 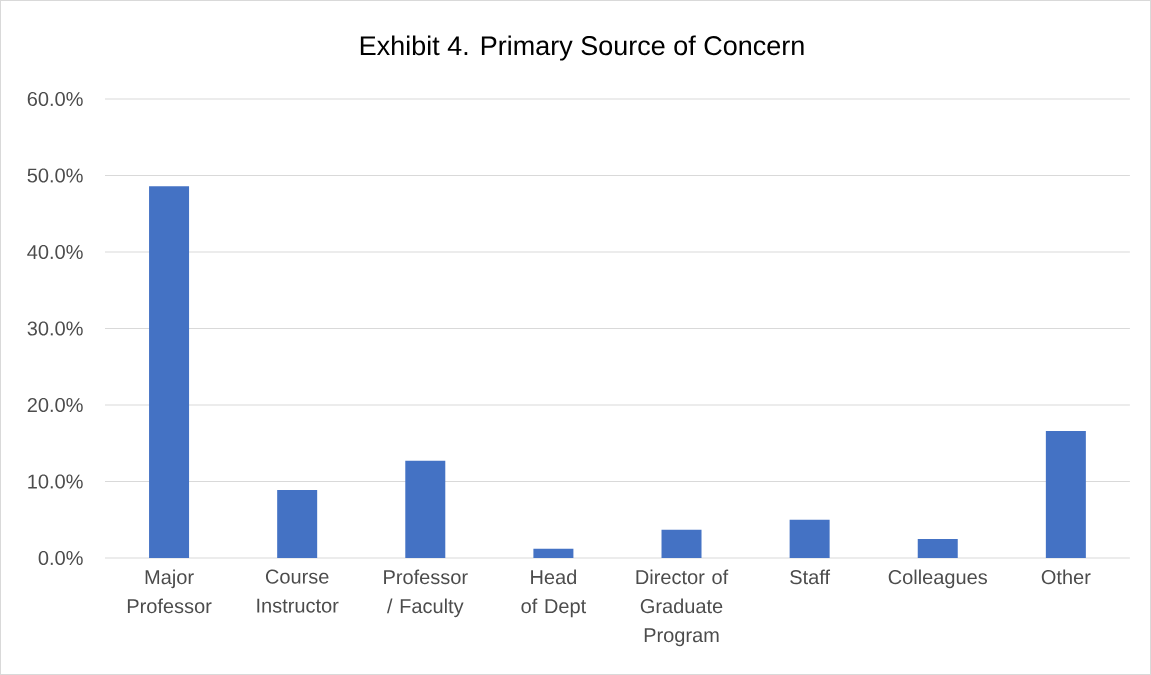 I want to click on y-tick-label: 20.0%, so click(x=55, y=405).